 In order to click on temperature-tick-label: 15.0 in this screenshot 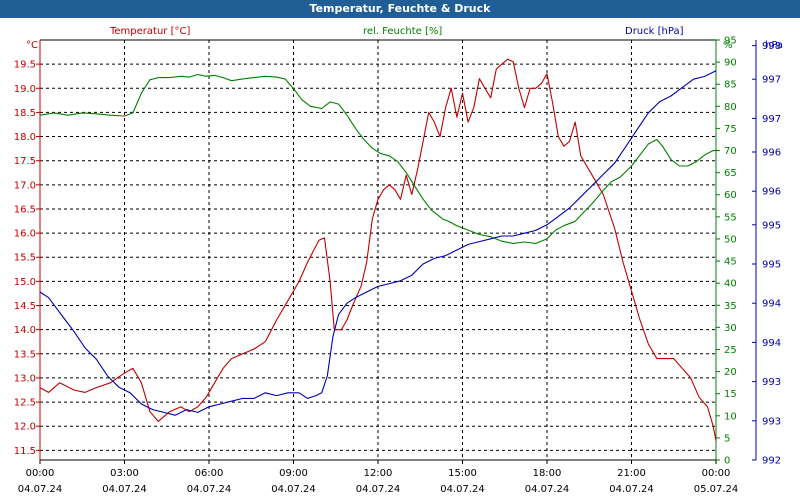, I will do `click(25, 282)`.